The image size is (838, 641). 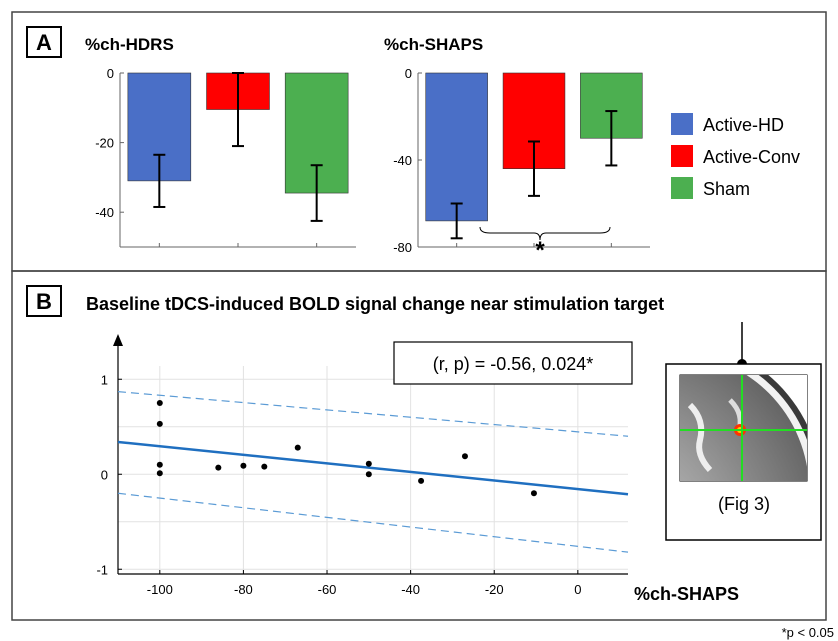 What do you see at coordinates (744, 504) in the screenshot?
I see `inset-caption: (Fig 3)` at bounding box center [744, 504].